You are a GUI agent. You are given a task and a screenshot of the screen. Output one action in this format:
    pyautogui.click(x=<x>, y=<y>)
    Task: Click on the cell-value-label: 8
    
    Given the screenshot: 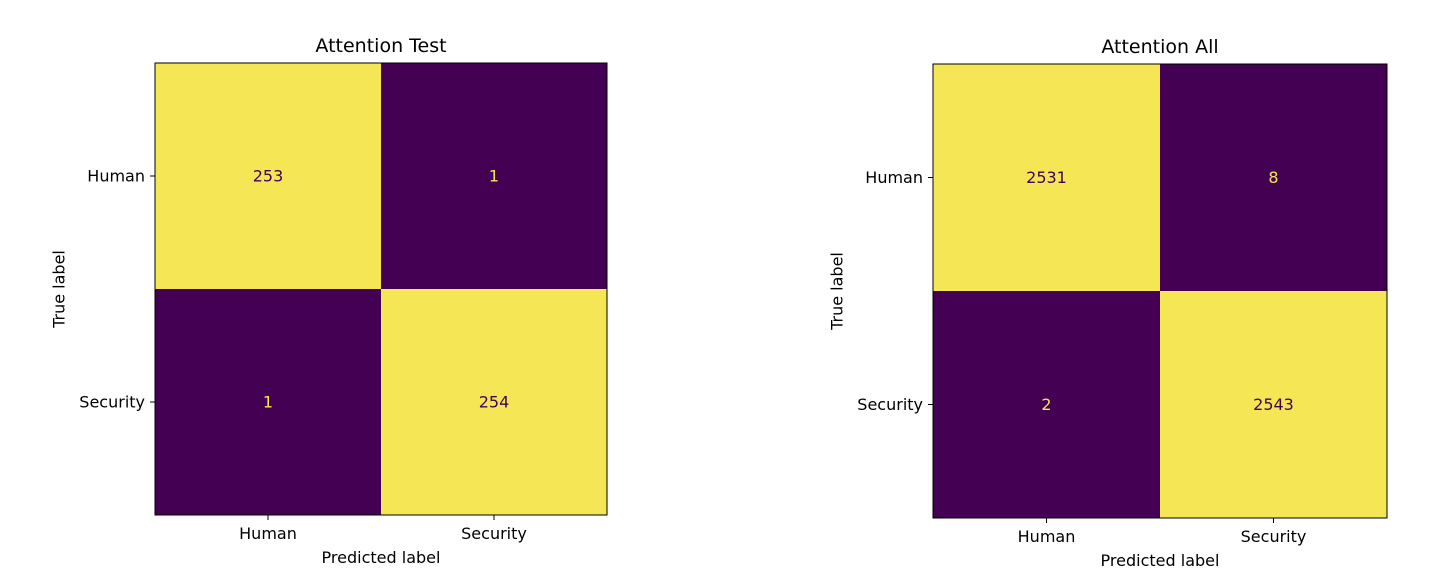 What is the action you would take?
    pyautogui.click(x=1273, y=177)
    